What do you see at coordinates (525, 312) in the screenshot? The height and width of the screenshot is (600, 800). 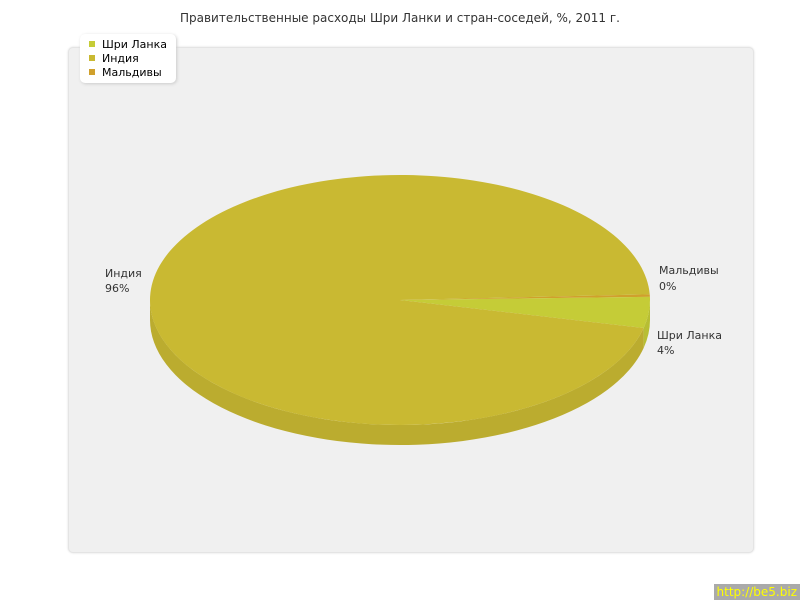 I see `slice-Шри Ланка` at bounding box center [525, 312].